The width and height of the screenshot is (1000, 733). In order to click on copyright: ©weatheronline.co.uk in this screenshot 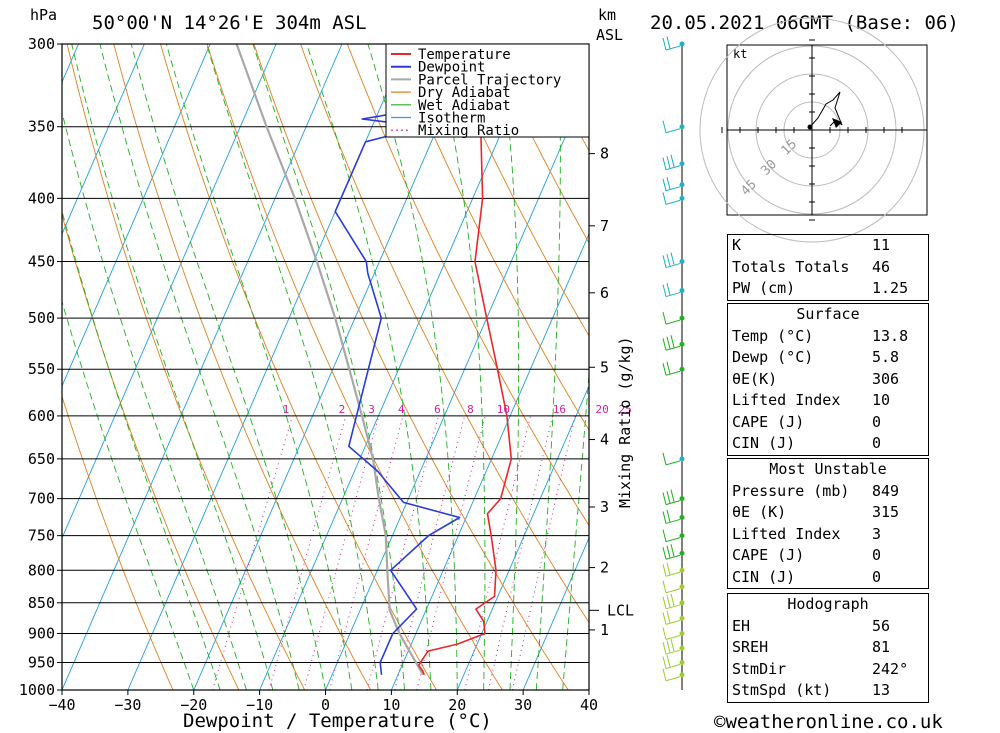, I will do `click(828, 722)`.